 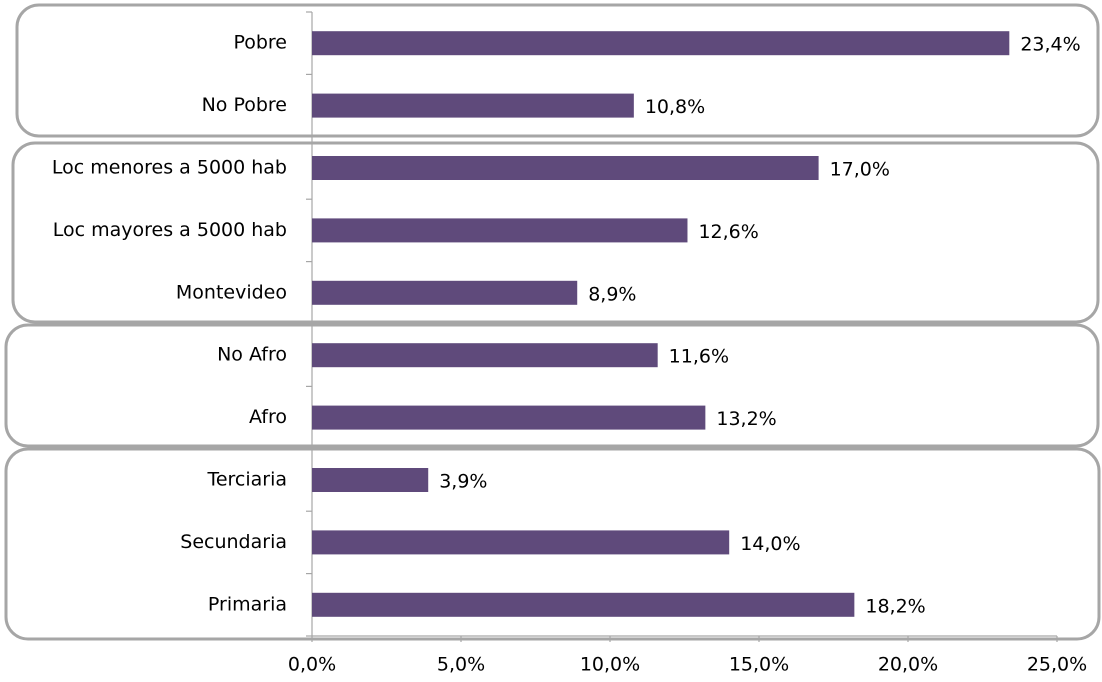 I want to click on x-tick-label: 10,0%, so click(x=610, y=665).